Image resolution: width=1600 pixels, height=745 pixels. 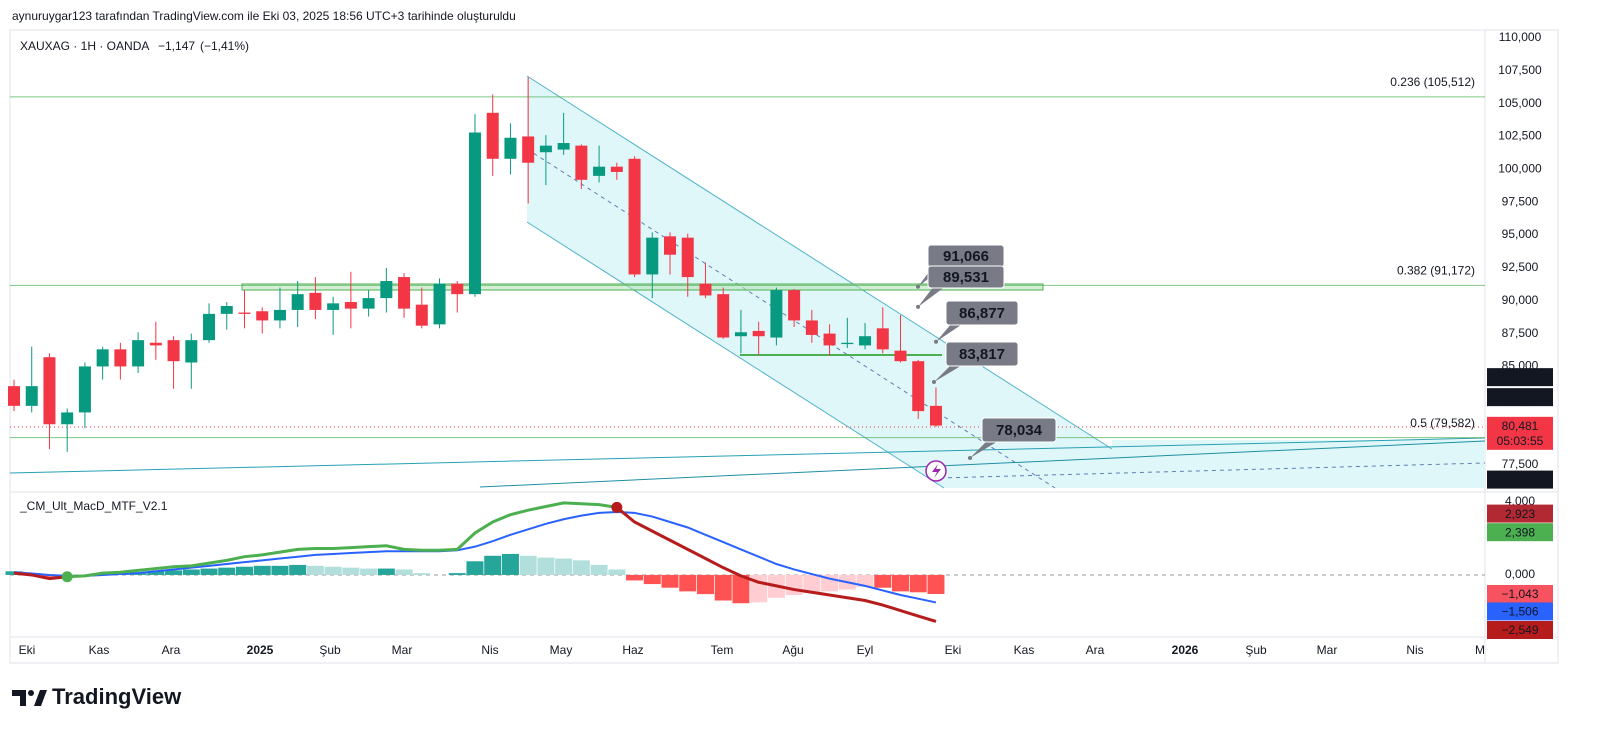 I want to click on brand: TradingView, so click(x=117, y=696).